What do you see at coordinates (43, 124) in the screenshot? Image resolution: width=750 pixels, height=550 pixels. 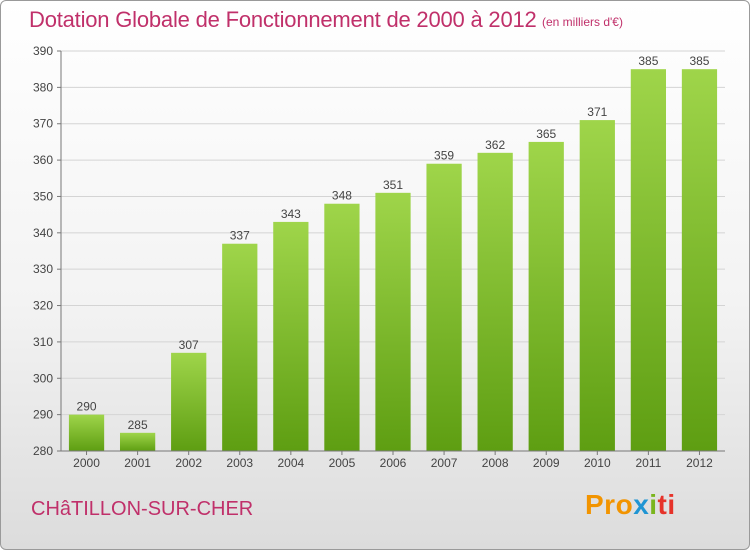 I see `y-tick-label: 370` at bounding box center [43, 124].